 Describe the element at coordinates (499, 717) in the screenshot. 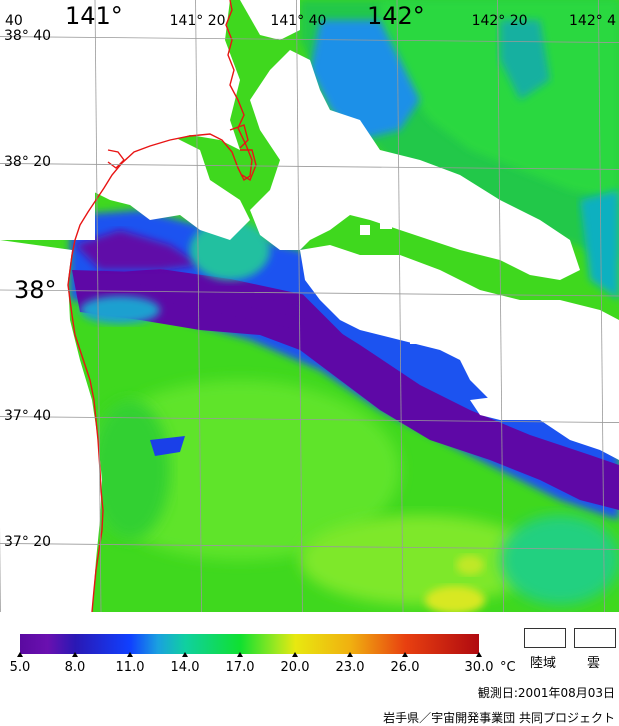

I see `credit: 岩手県／宇宙開発事業団 共同プロジェクト` at that location.